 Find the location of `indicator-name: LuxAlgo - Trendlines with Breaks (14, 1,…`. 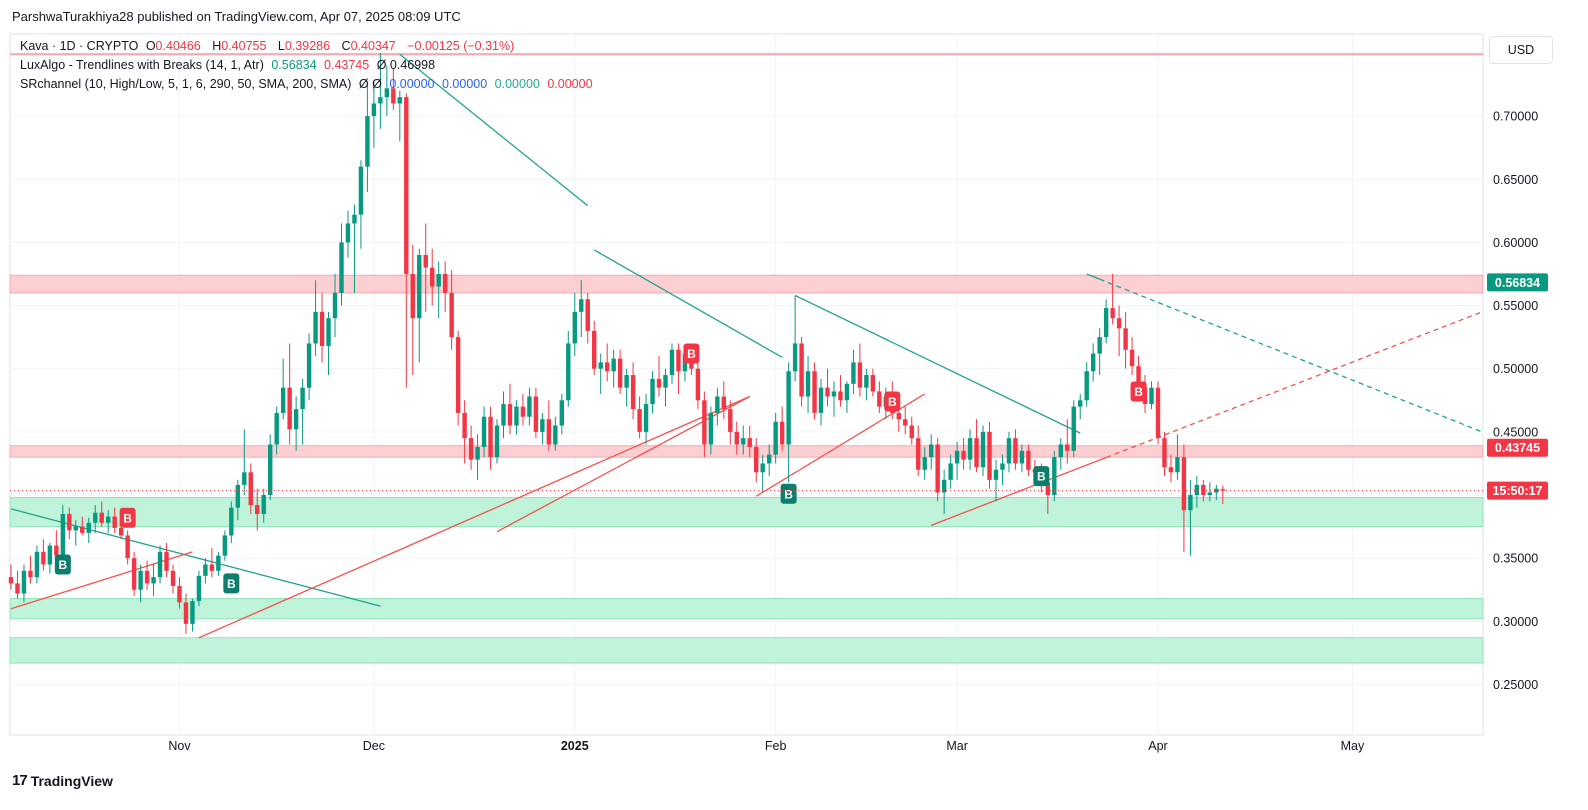

indicator-name: LuxAlgo - Trendlines with Breaks (14, 1,… is located at coordinates (142, 65).